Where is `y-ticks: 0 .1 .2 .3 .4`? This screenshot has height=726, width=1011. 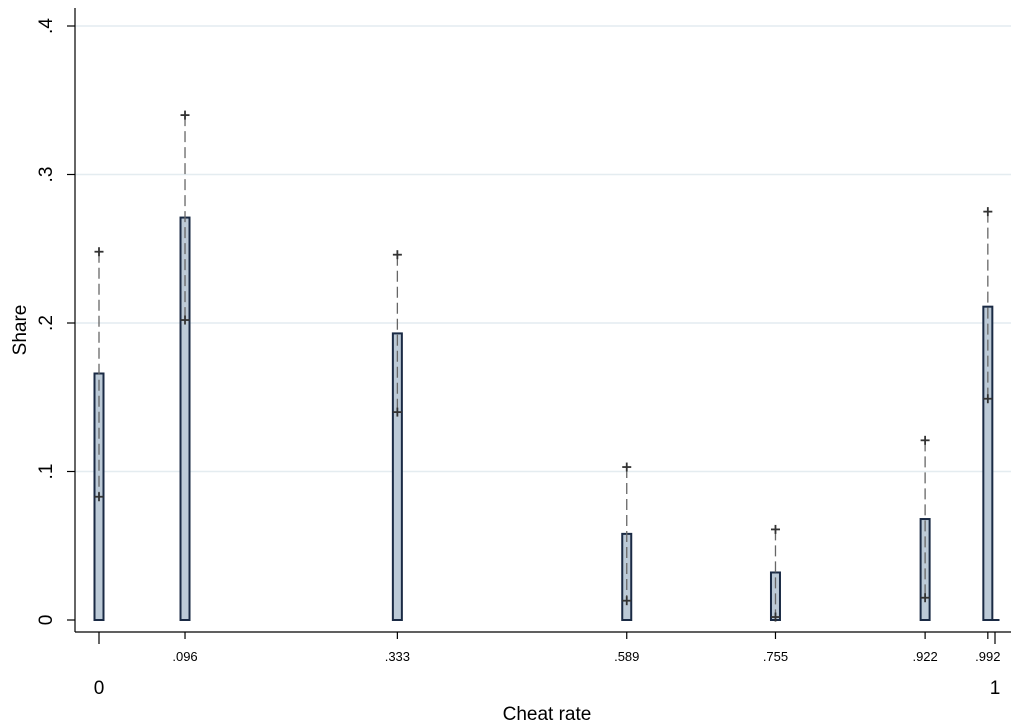
y-ticks: 0 .1 .2 .3 .4 is located at coordinates (55, 322).